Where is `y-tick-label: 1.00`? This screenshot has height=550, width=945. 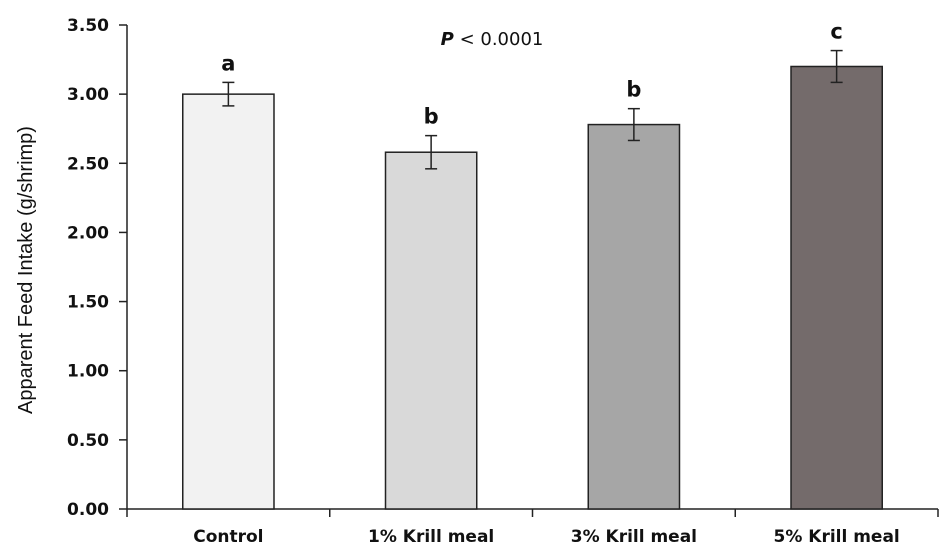
y-tick-label: 1.00 is located at coordinates (88, 372).